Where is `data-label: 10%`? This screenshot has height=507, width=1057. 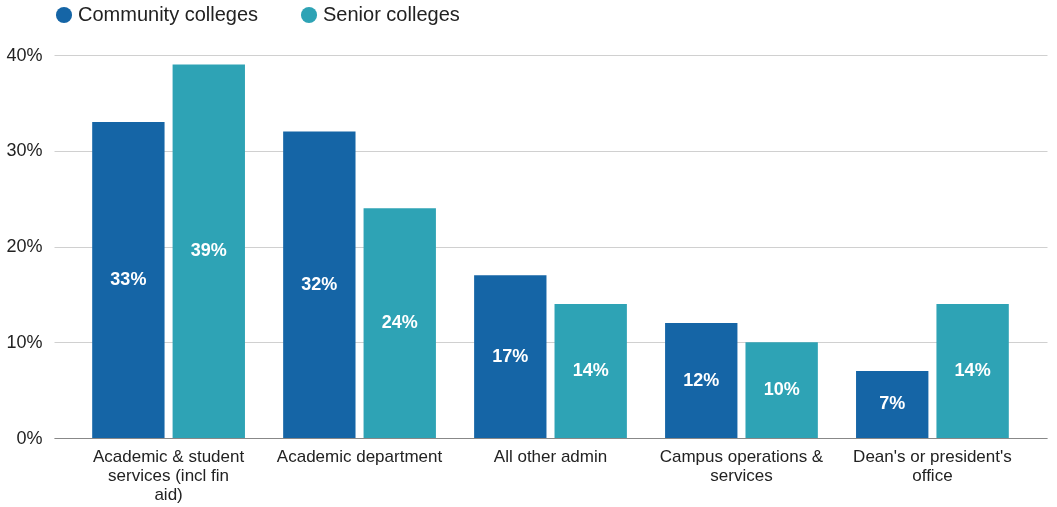 data-label: 10% is located at coordinates (781, 389).